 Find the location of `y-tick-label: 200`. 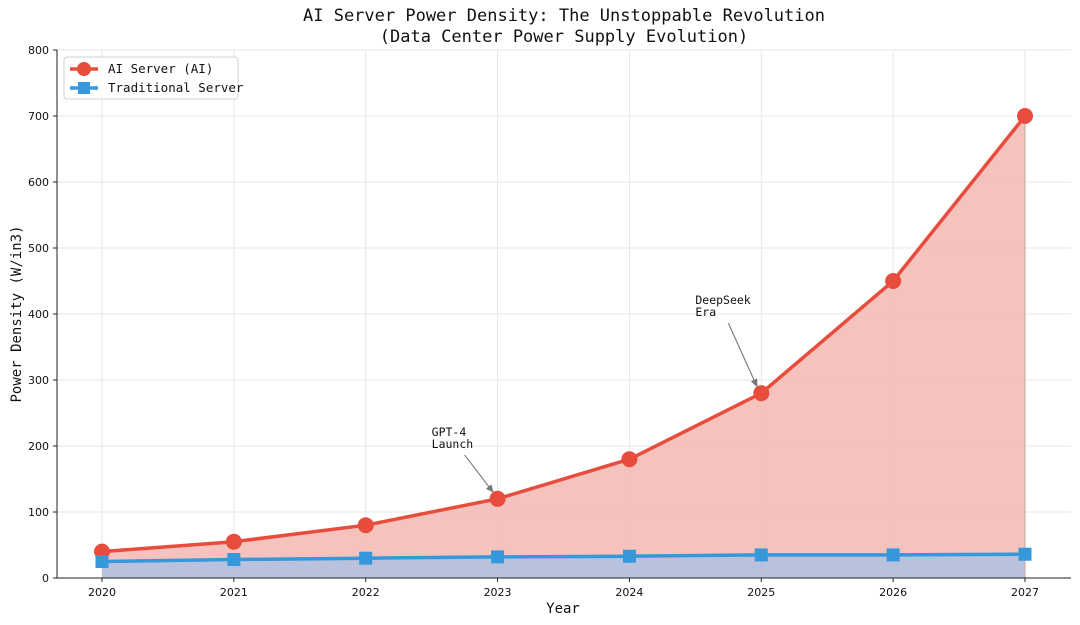

y-tick-label: 200 is located at coordinates (38, 446).